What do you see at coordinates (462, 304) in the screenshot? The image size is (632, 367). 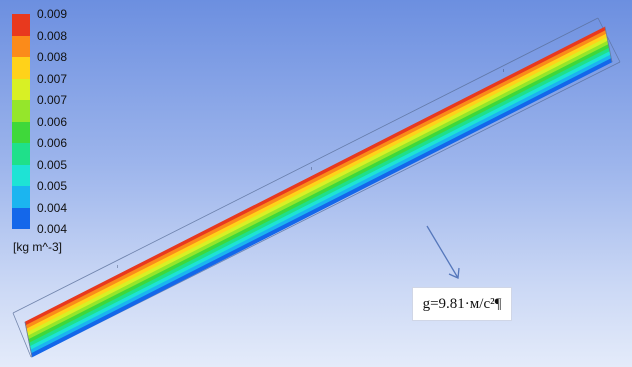 I see `gravity-annotation: g=9.81·м/c²¶` at bounding box center [462, 304].